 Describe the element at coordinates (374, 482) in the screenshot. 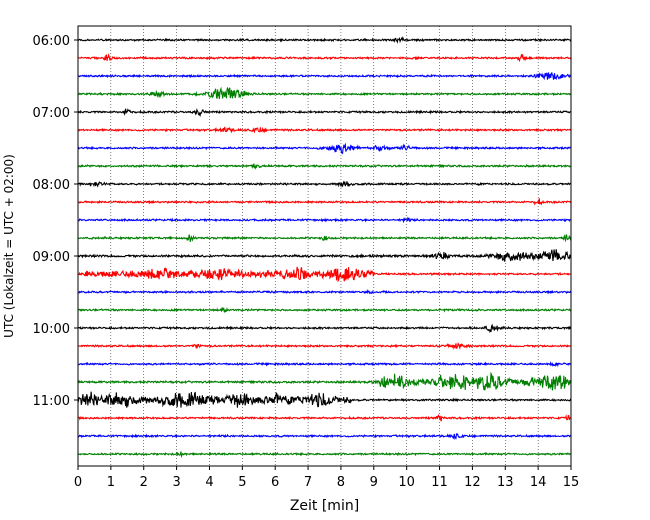

I see `x-tick-label: 9` at that location.